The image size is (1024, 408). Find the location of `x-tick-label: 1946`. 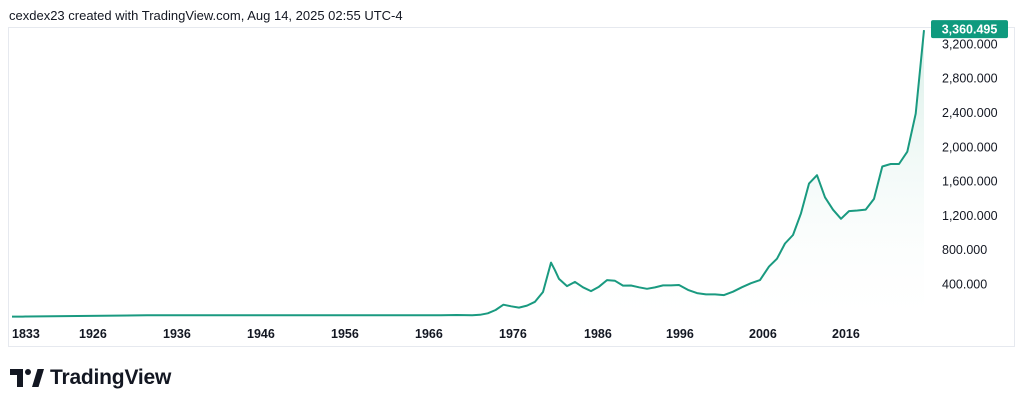

x-tick-label: 1946 is located at coordinates (261, 334).